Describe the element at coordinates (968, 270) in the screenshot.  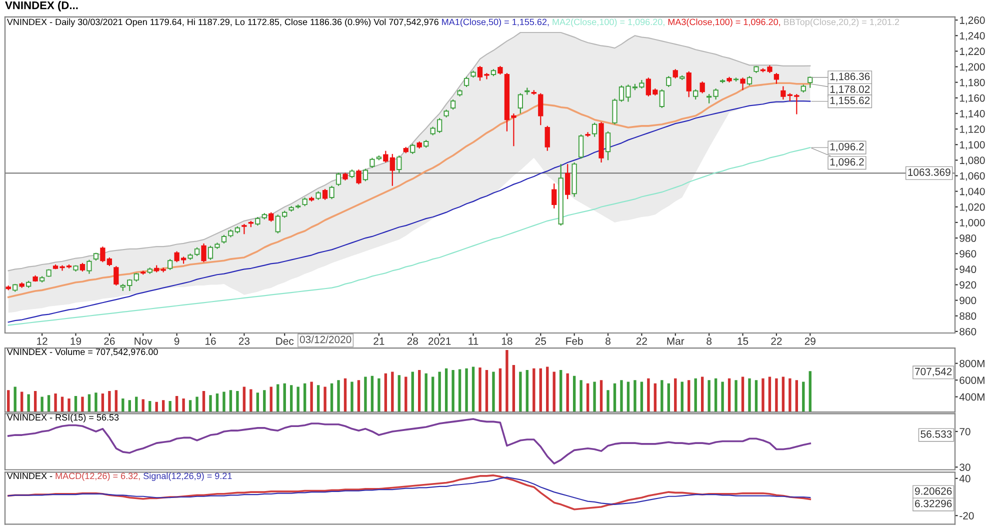
I see `y-tick-label: 940` at that location.